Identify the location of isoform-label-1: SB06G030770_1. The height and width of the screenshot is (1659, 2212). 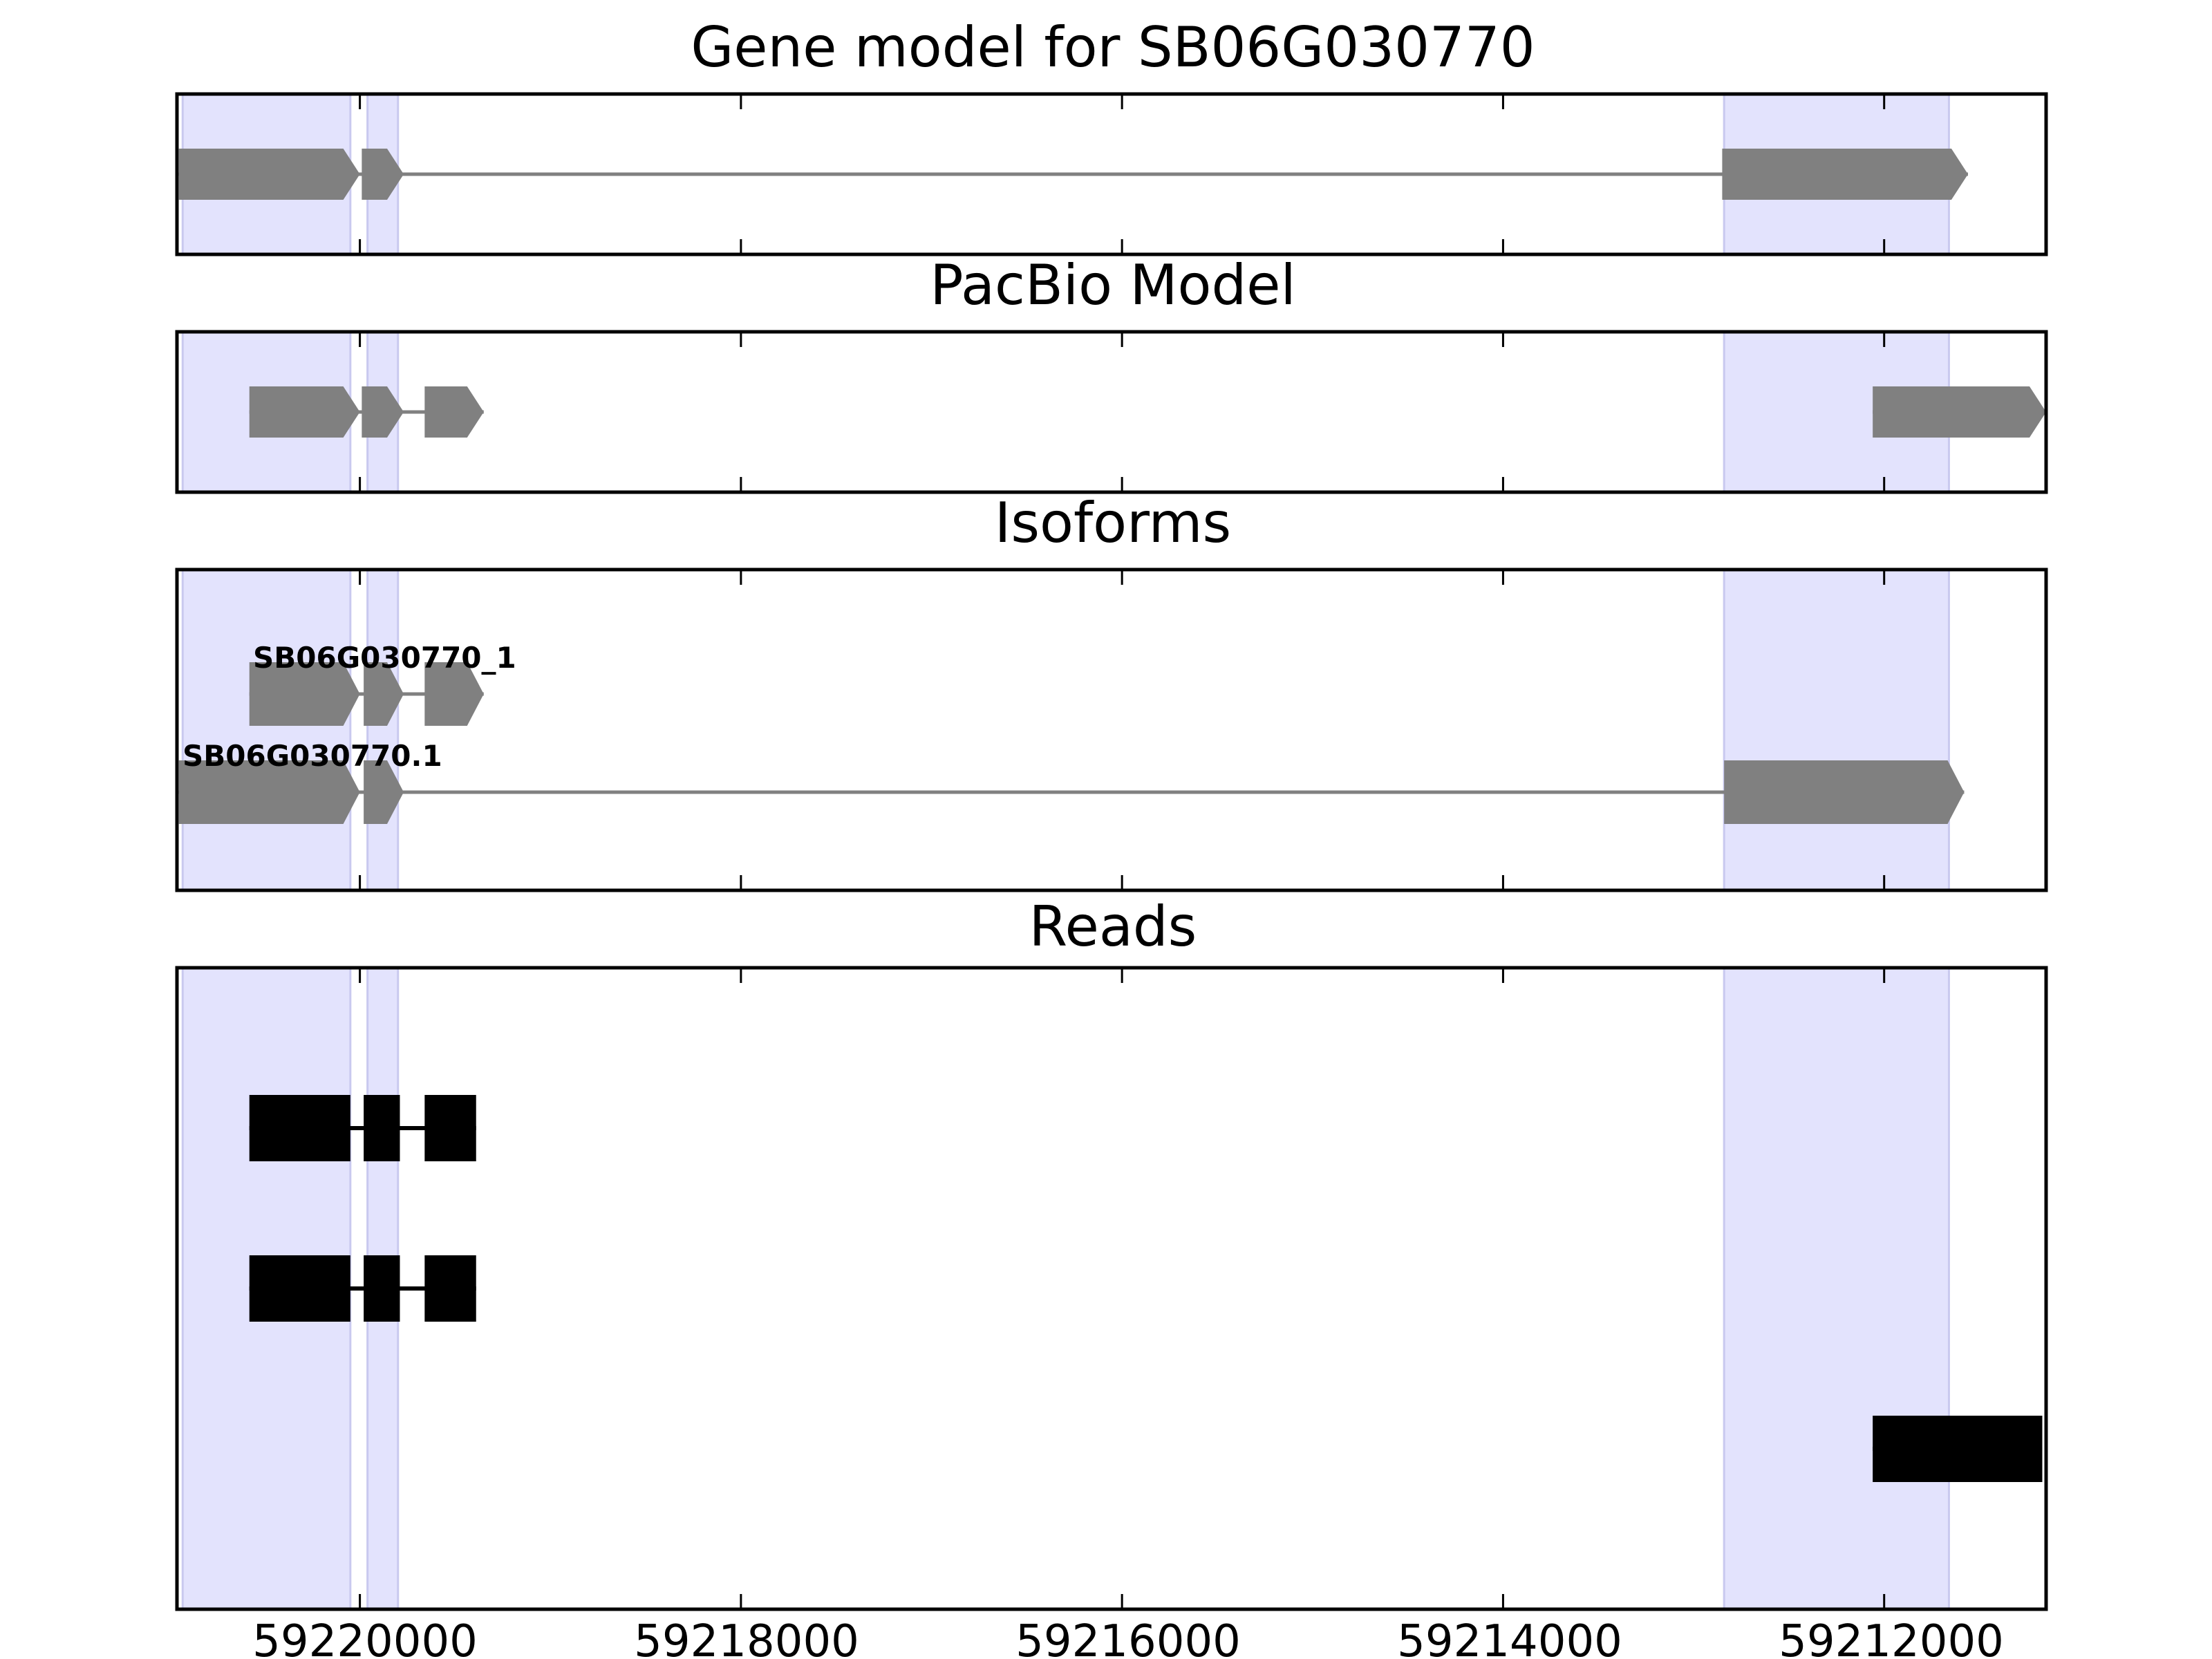
(385, 658).